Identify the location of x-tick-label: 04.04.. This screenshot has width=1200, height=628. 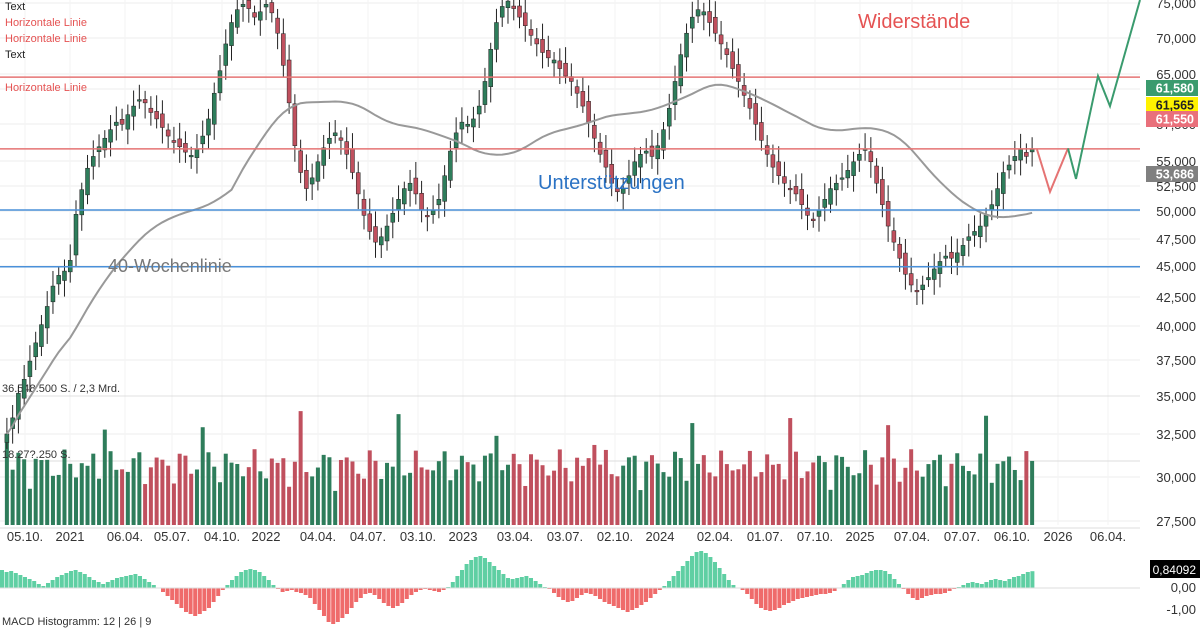
(318, 536).